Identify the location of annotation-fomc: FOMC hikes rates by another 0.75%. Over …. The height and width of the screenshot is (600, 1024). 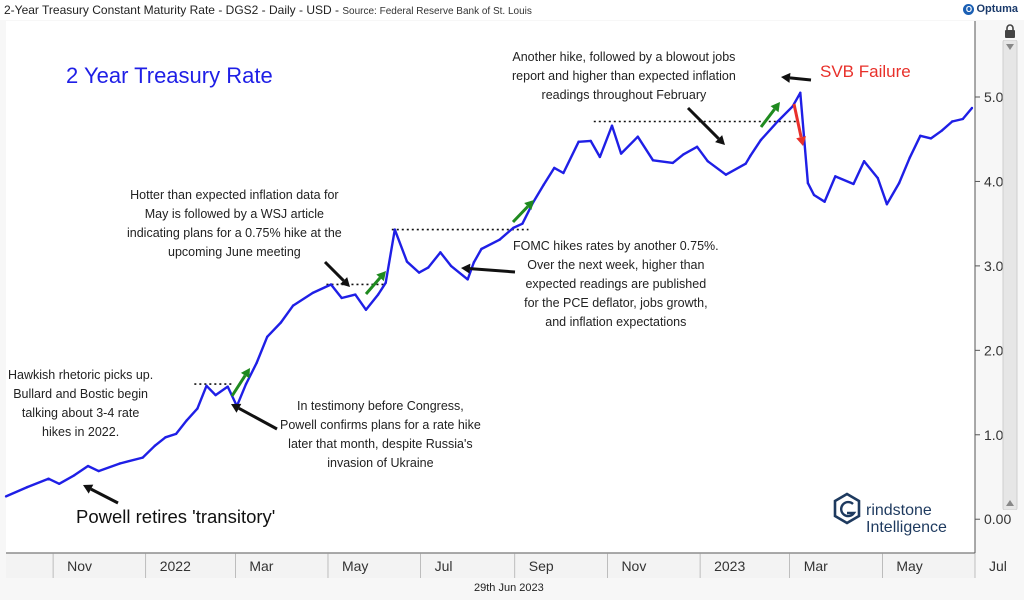
(616, 284).